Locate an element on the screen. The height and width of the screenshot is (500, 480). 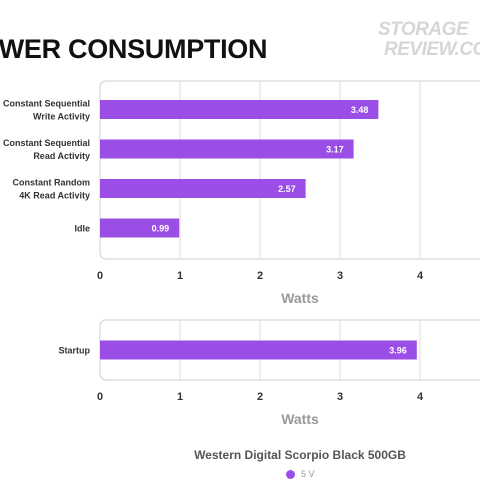
activity-tick-label: 2 is located at coordinates (260, 276).